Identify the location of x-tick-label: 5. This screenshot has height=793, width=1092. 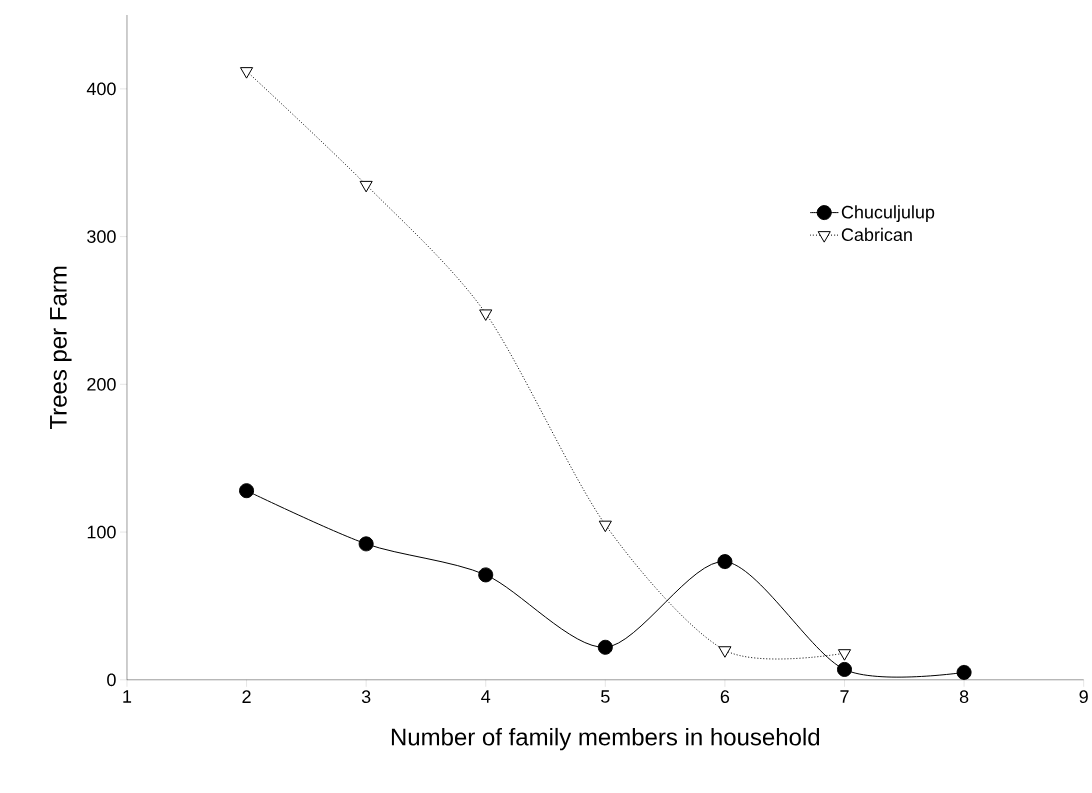
(605, 696).